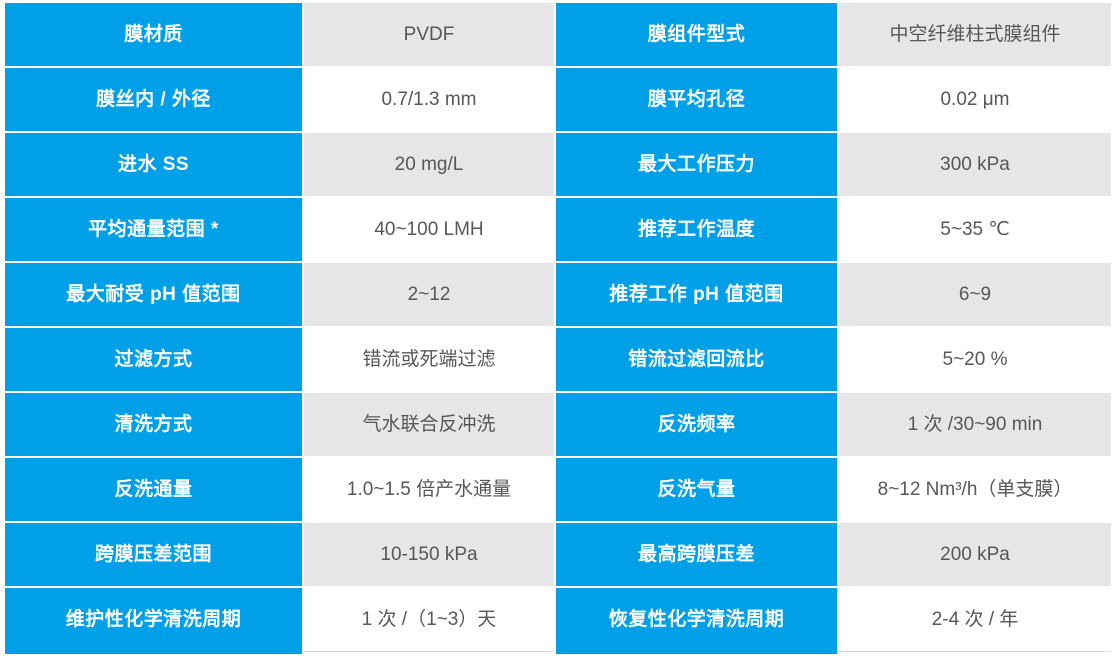 The width and height of the screenshot is (1114, 659). What do you see at coordinates (429, 359) in the screenshot?
I see `spec-value-cell: 错流或死端过滤` at bounding box center [429, 359].